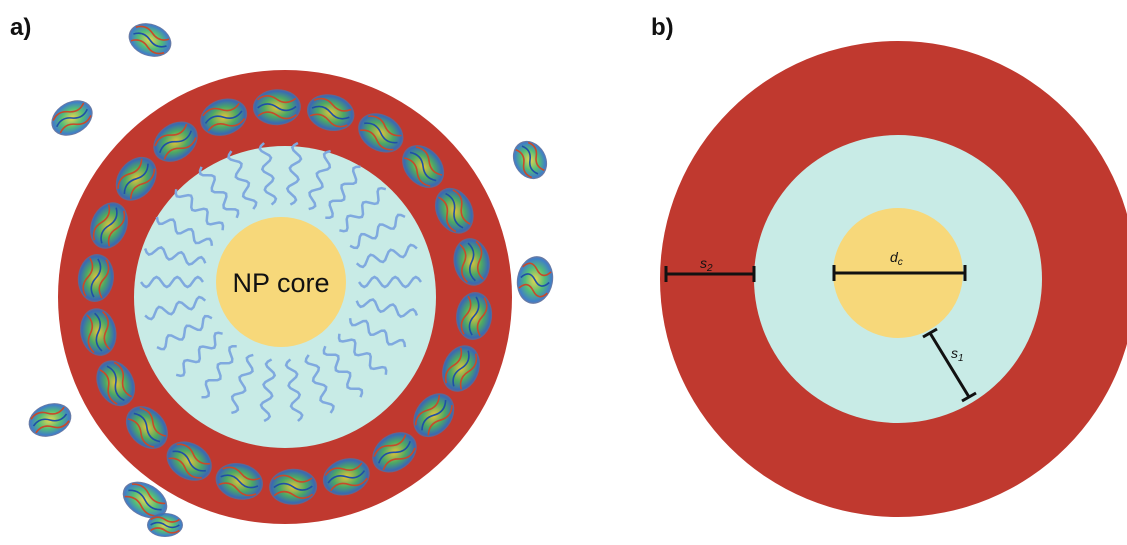 The height and width of the screenshot is (545, 1127). What do you see at coordinates (21, 27) in the screenshot?
I see `panel-label-a: a)` at bounding box center [21, 27].